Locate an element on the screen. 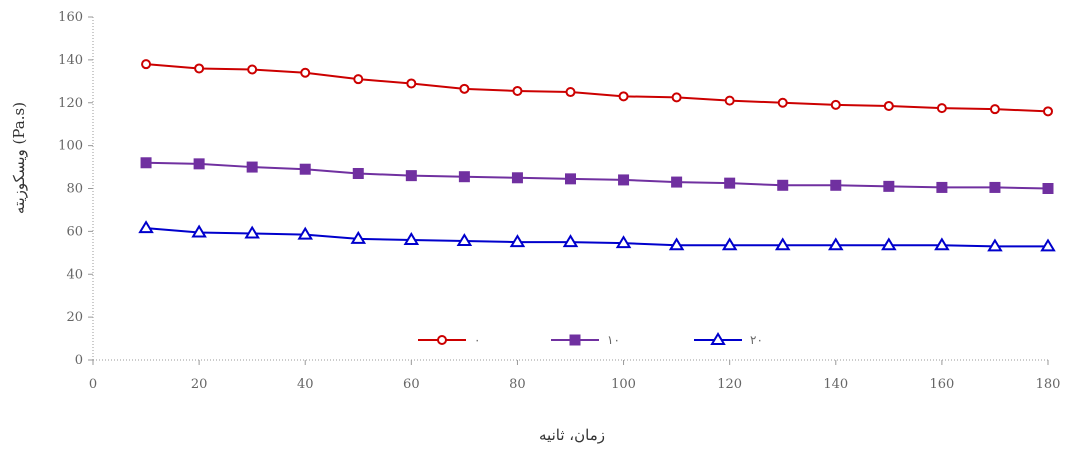  x-tick-label: 40 is located at coordinates (305, 384).